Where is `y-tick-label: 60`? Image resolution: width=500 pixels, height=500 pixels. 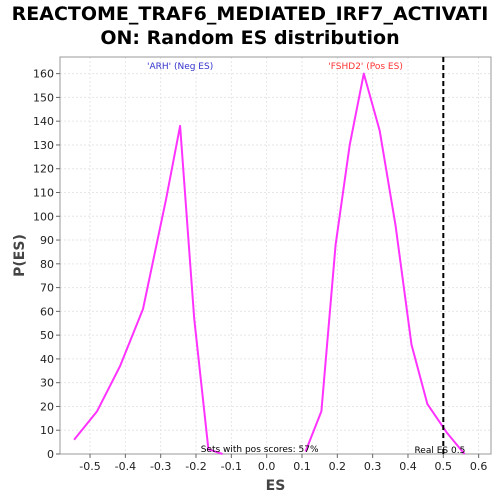 y-tick-label: 60 is located at coordinates (47, 311).